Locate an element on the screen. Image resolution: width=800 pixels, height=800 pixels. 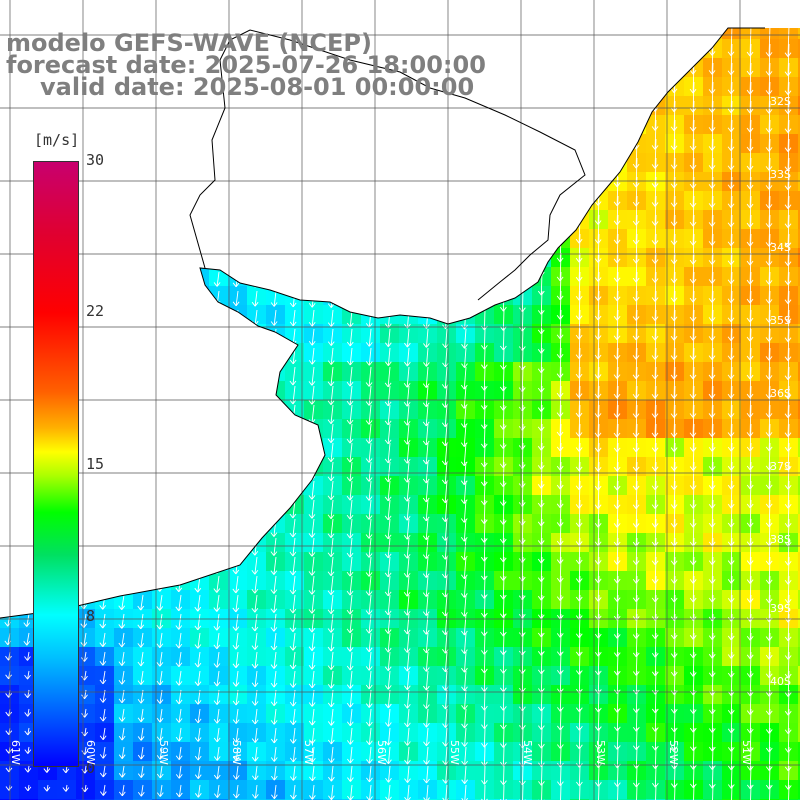
longitude-label: 58W is located at coordinates (236, 752).